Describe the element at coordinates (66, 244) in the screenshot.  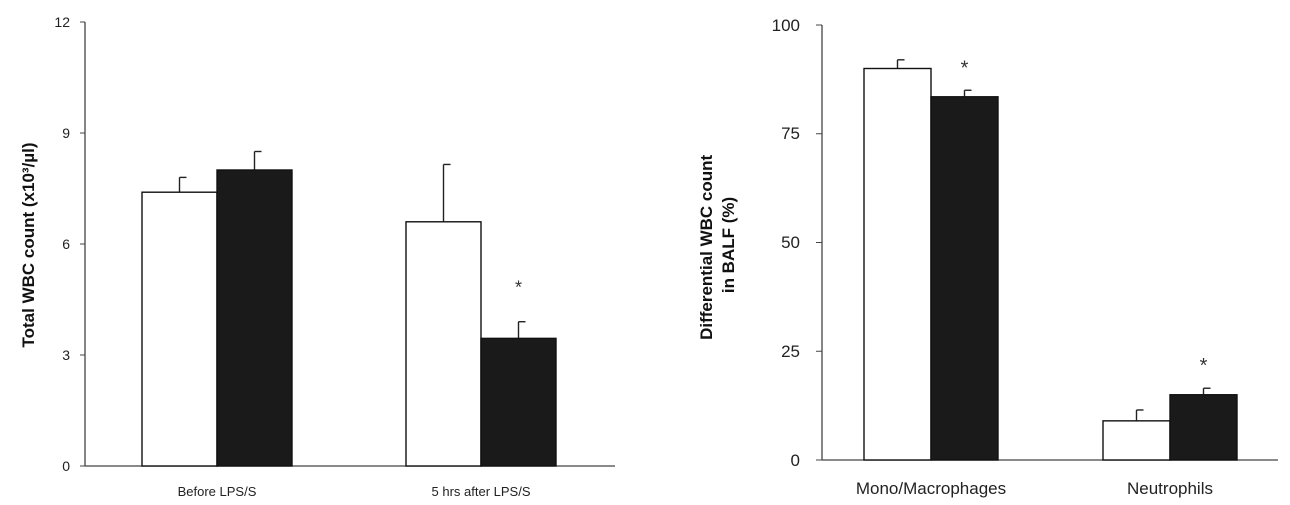
I see `y-tick-label: 6` at that location.